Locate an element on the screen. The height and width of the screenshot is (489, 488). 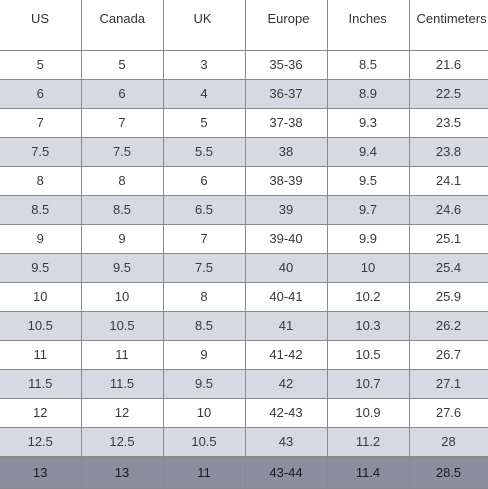
table-row: 7.5 7.5 5.5 38 9.4 23.8 is located at coordinates (244, 151).